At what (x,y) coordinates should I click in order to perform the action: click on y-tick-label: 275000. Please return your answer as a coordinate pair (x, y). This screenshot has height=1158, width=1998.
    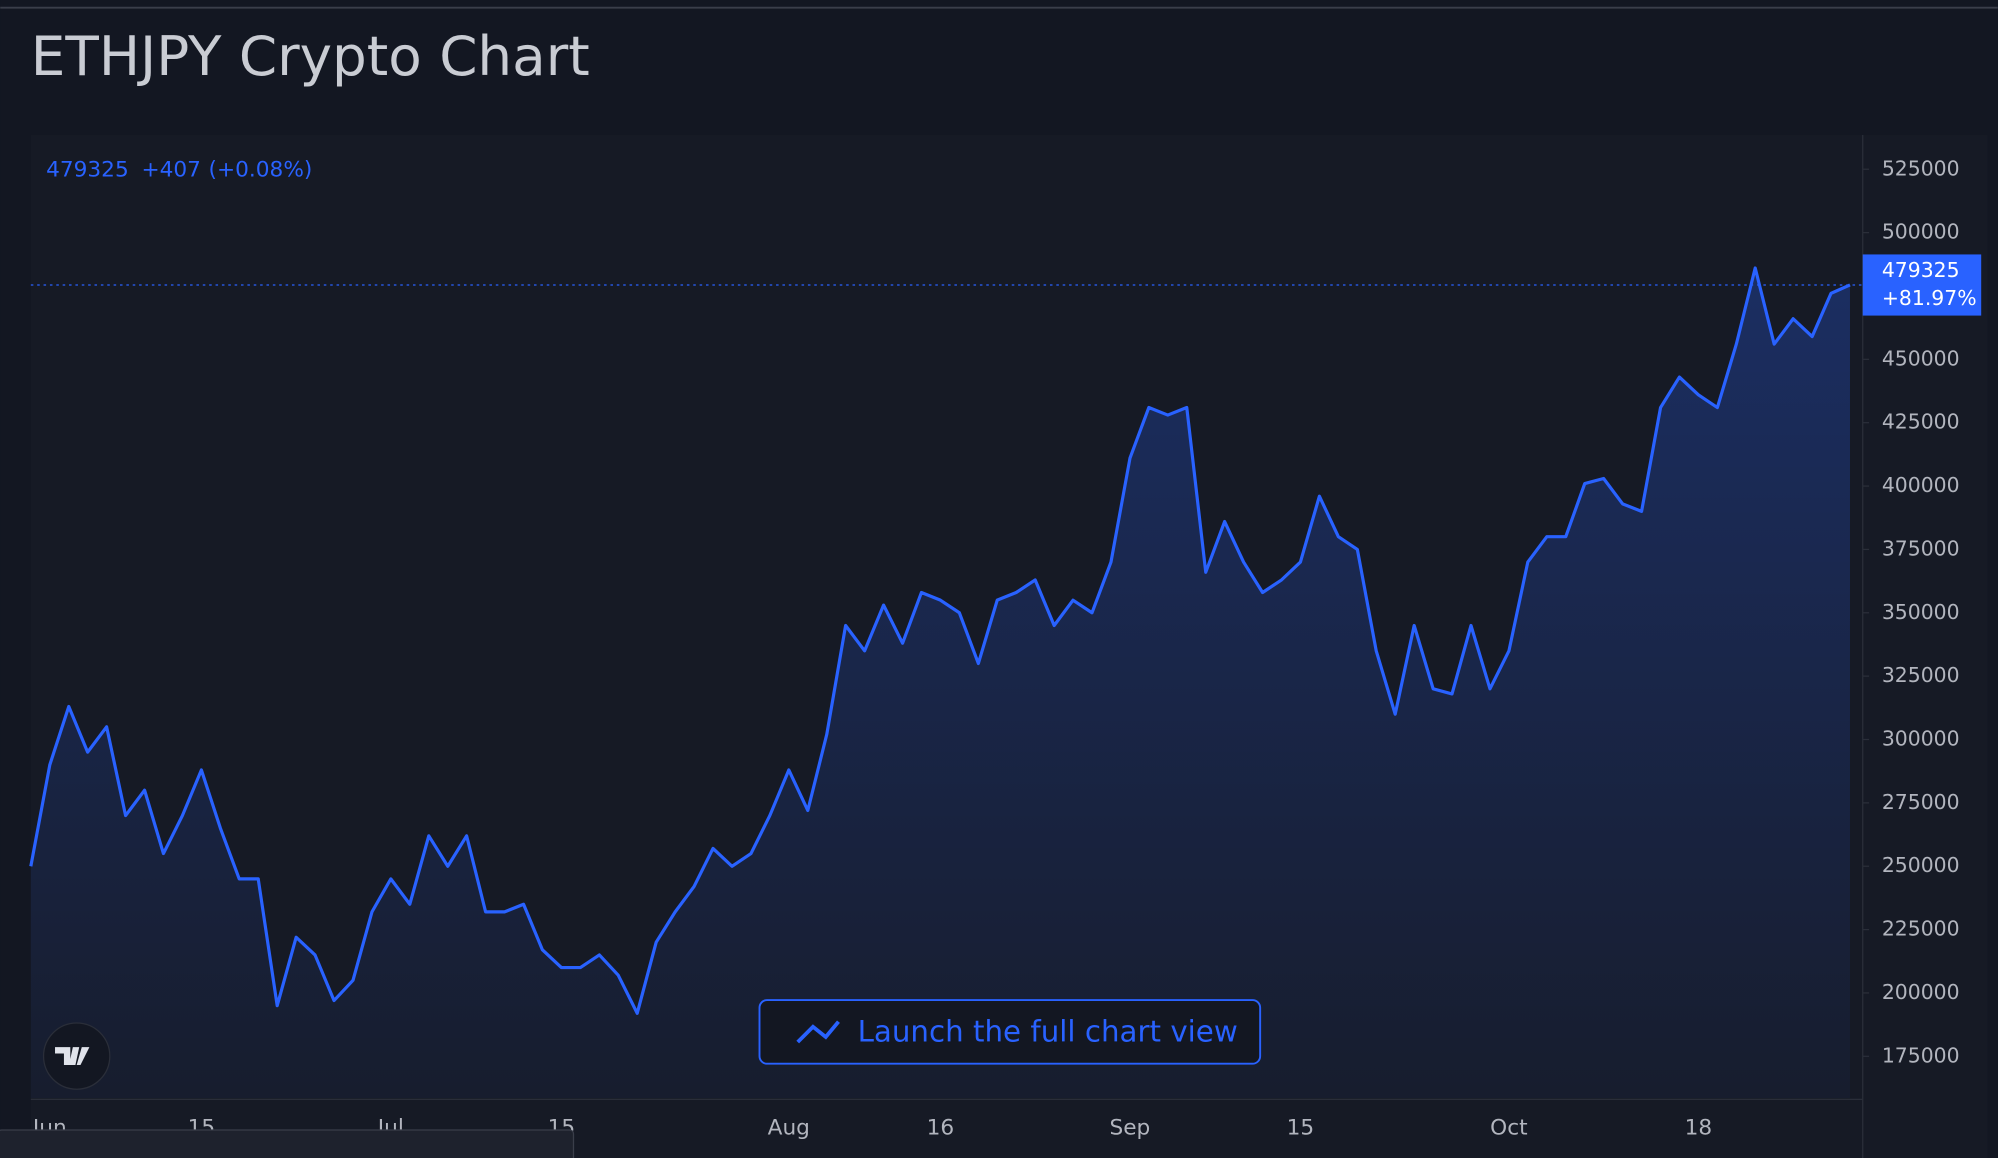
    Looking at the image, I should click on (1921, 802).